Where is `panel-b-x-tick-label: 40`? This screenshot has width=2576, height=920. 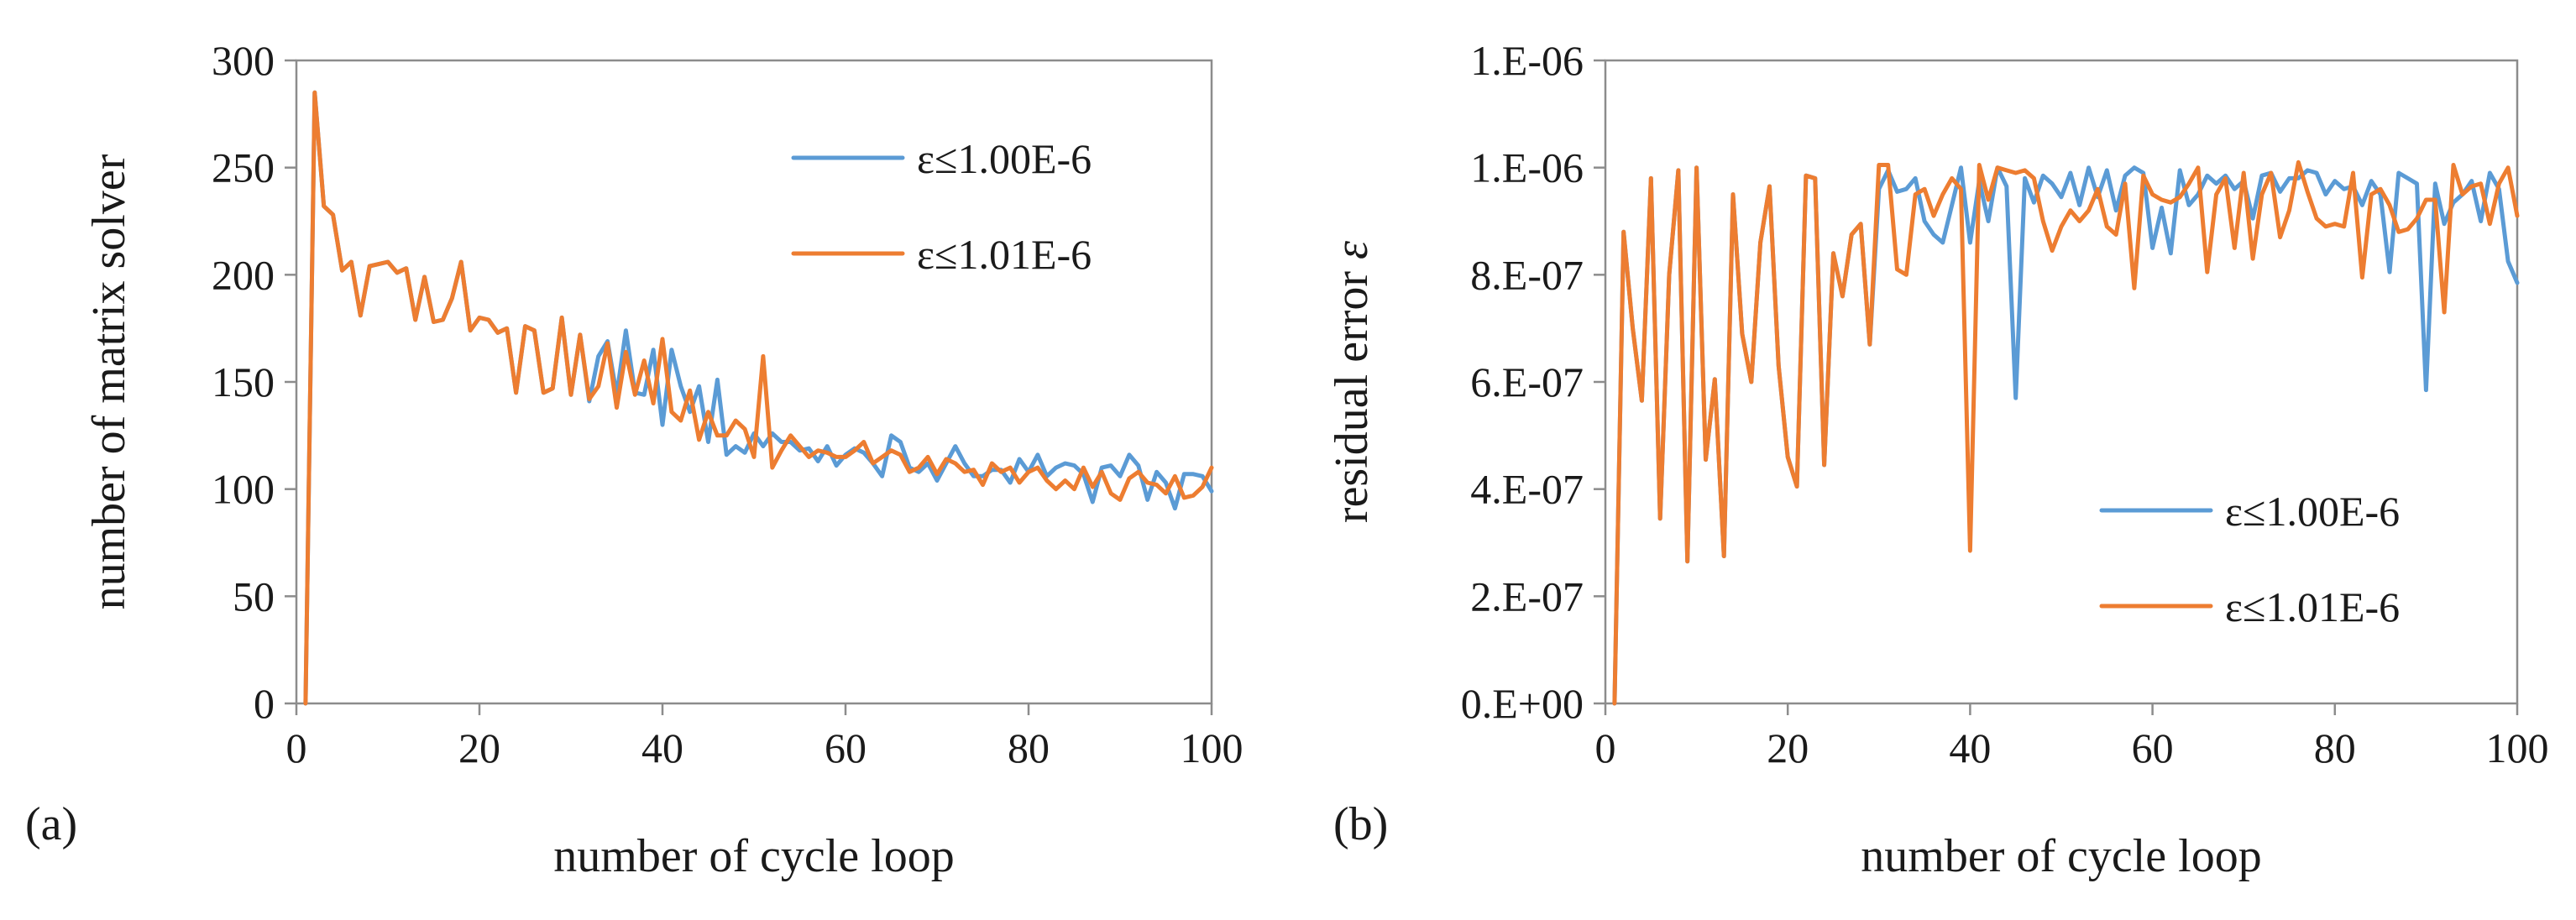 panel-b-x-tick-label: 40 is located at coordinates (1970, 747).